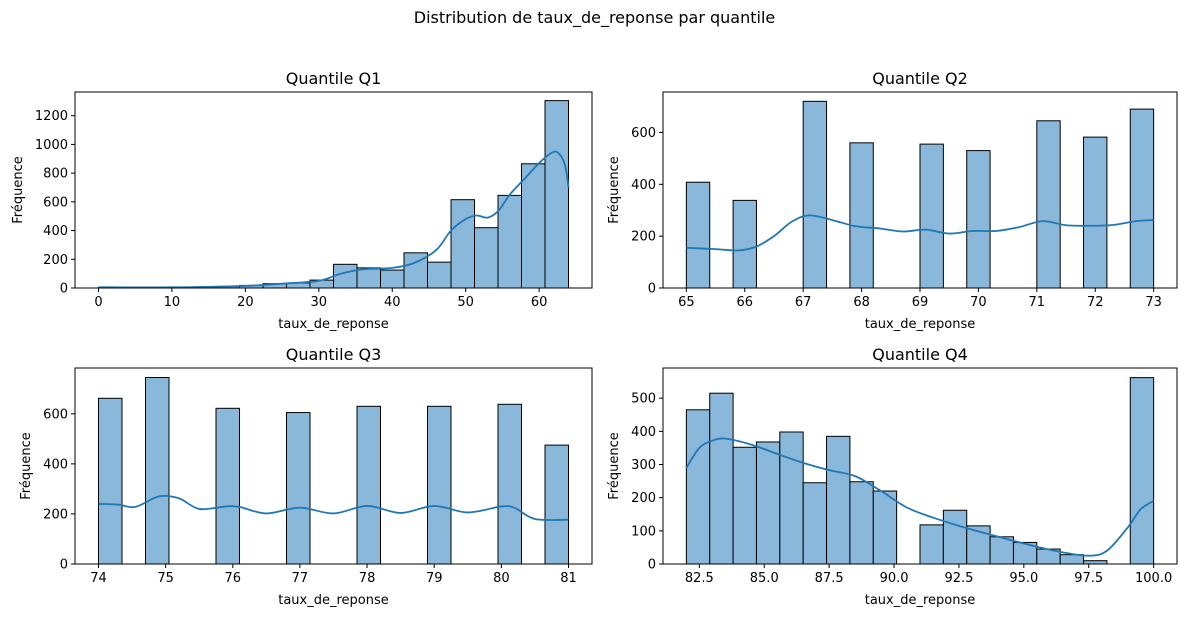 Image resolution: width=1189 pixels, height=617 pixels. What do you see at coordinates (764, 578) in the screenshot?
I see `q4-xtick-label: 85.0` at bounding box center [764, 578].